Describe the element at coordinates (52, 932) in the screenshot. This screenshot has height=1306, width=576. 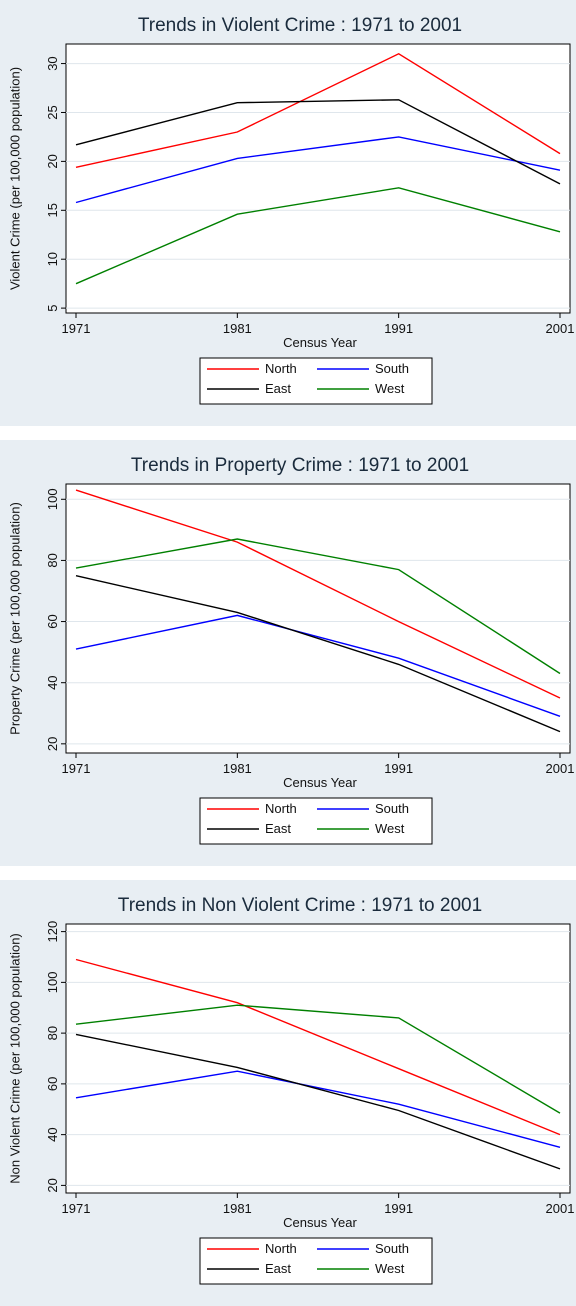
I see `y-tick-label: 120` at that location.